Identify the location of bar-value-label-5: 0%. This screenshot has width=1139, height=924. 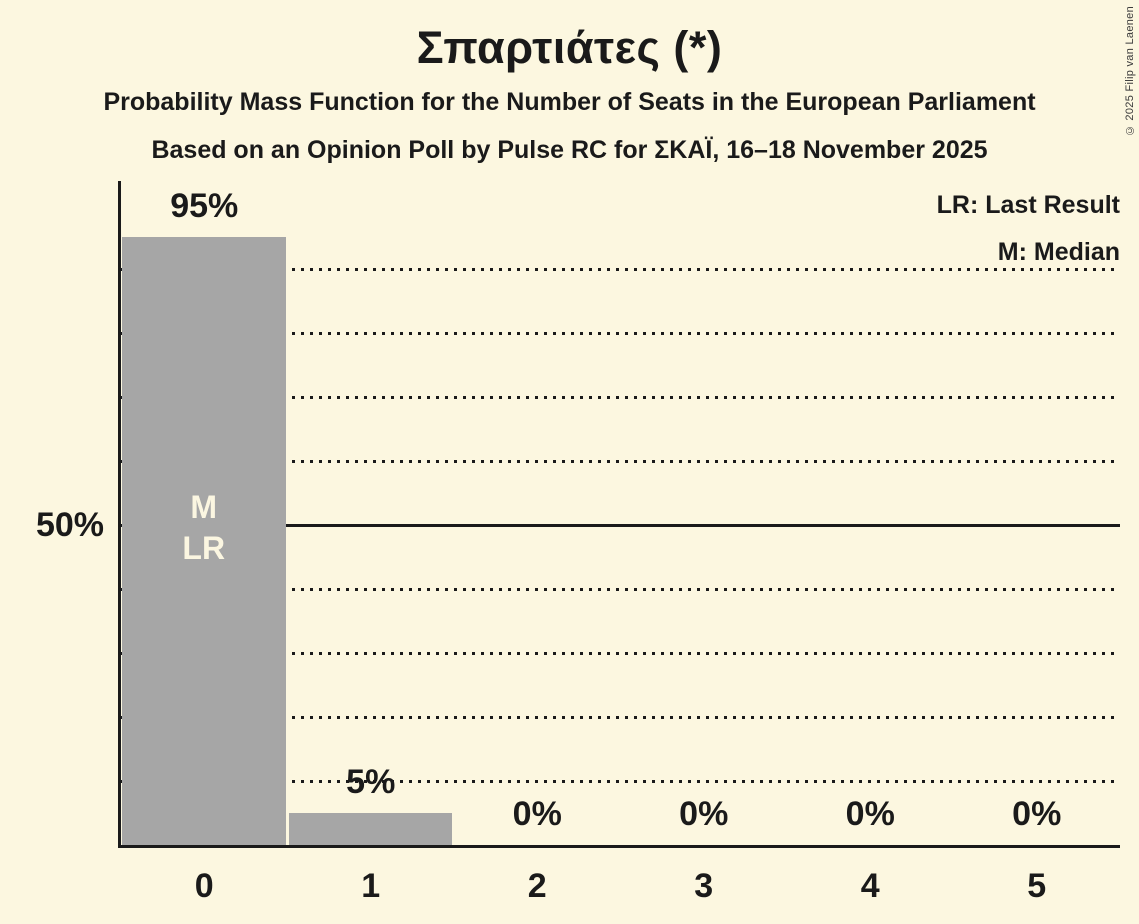
(1037, 814).